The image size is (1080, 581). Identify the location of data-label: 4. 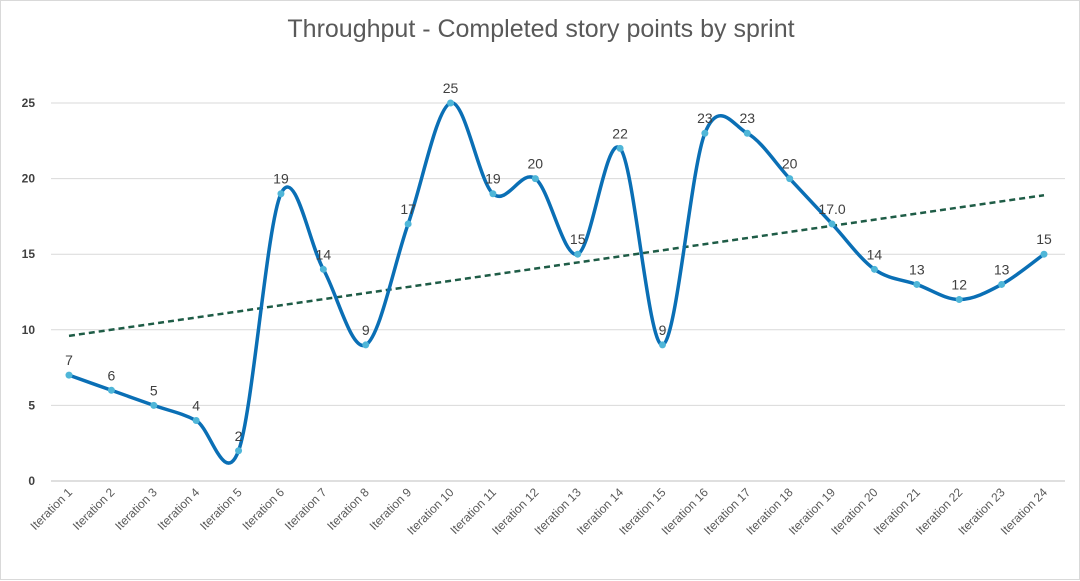
(196, 406).